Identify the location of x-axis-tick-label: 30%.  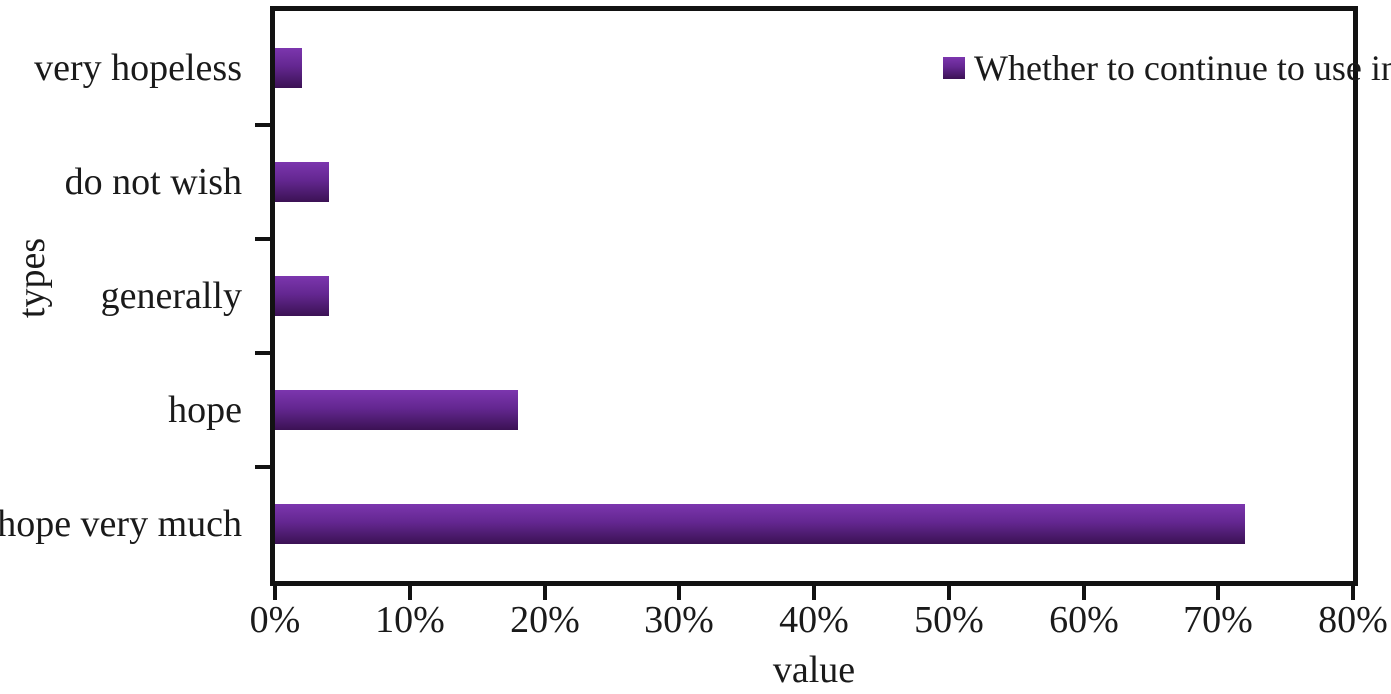
(679, 620).